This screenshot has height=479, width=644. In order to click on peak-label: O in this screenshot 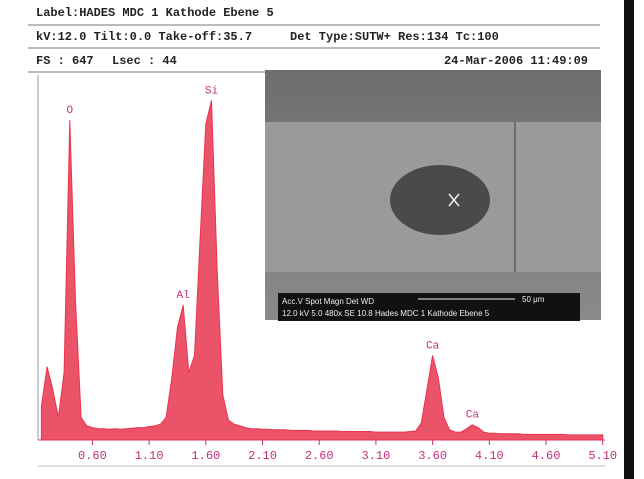, I will do `click(69, 111)`.